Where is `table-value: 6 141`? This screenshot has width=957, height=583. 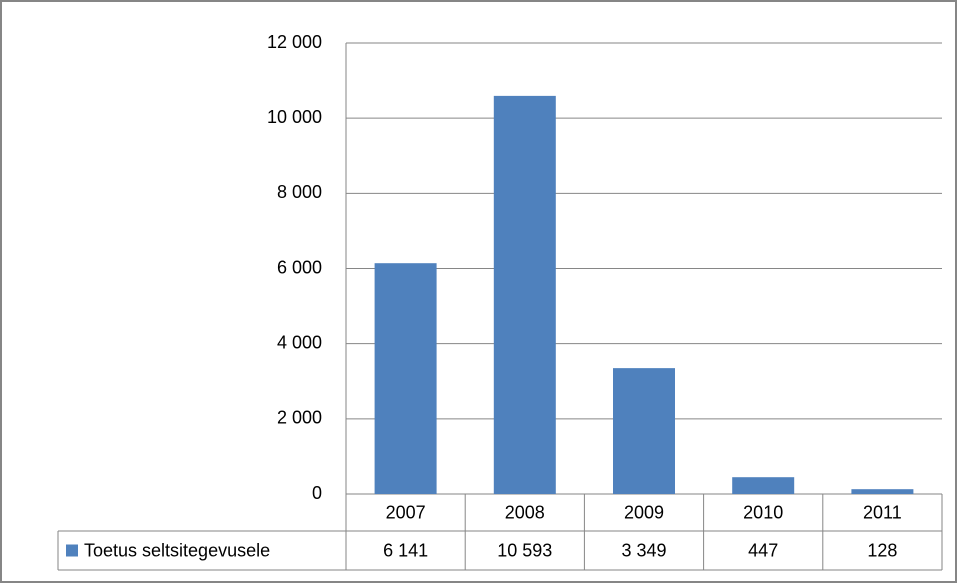
table-value: 6 141 is located at coordinates (405, 550).